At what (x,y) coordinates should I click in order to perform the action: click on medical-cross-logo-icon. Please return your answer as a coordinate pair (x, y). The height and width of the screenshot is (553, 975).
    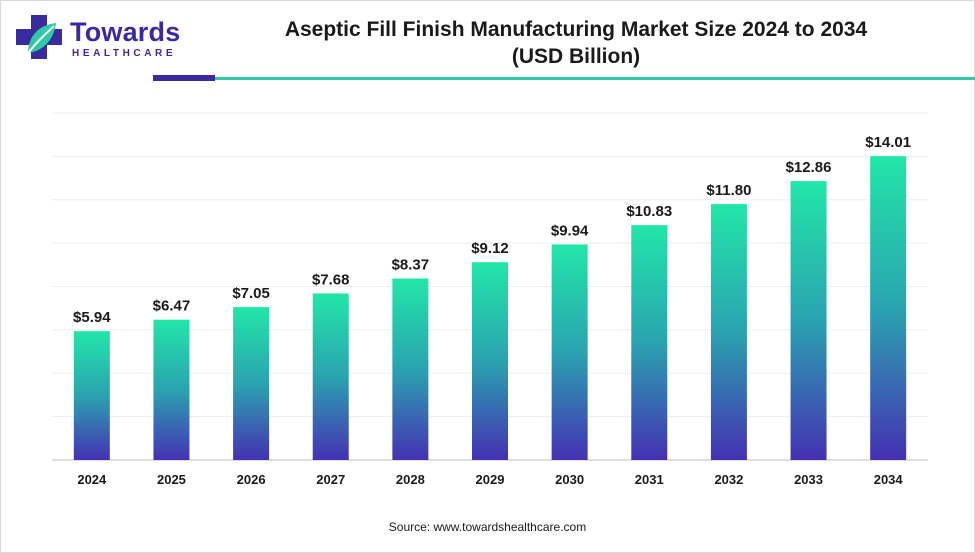
    Looking at the image, I should click on (39, 37).